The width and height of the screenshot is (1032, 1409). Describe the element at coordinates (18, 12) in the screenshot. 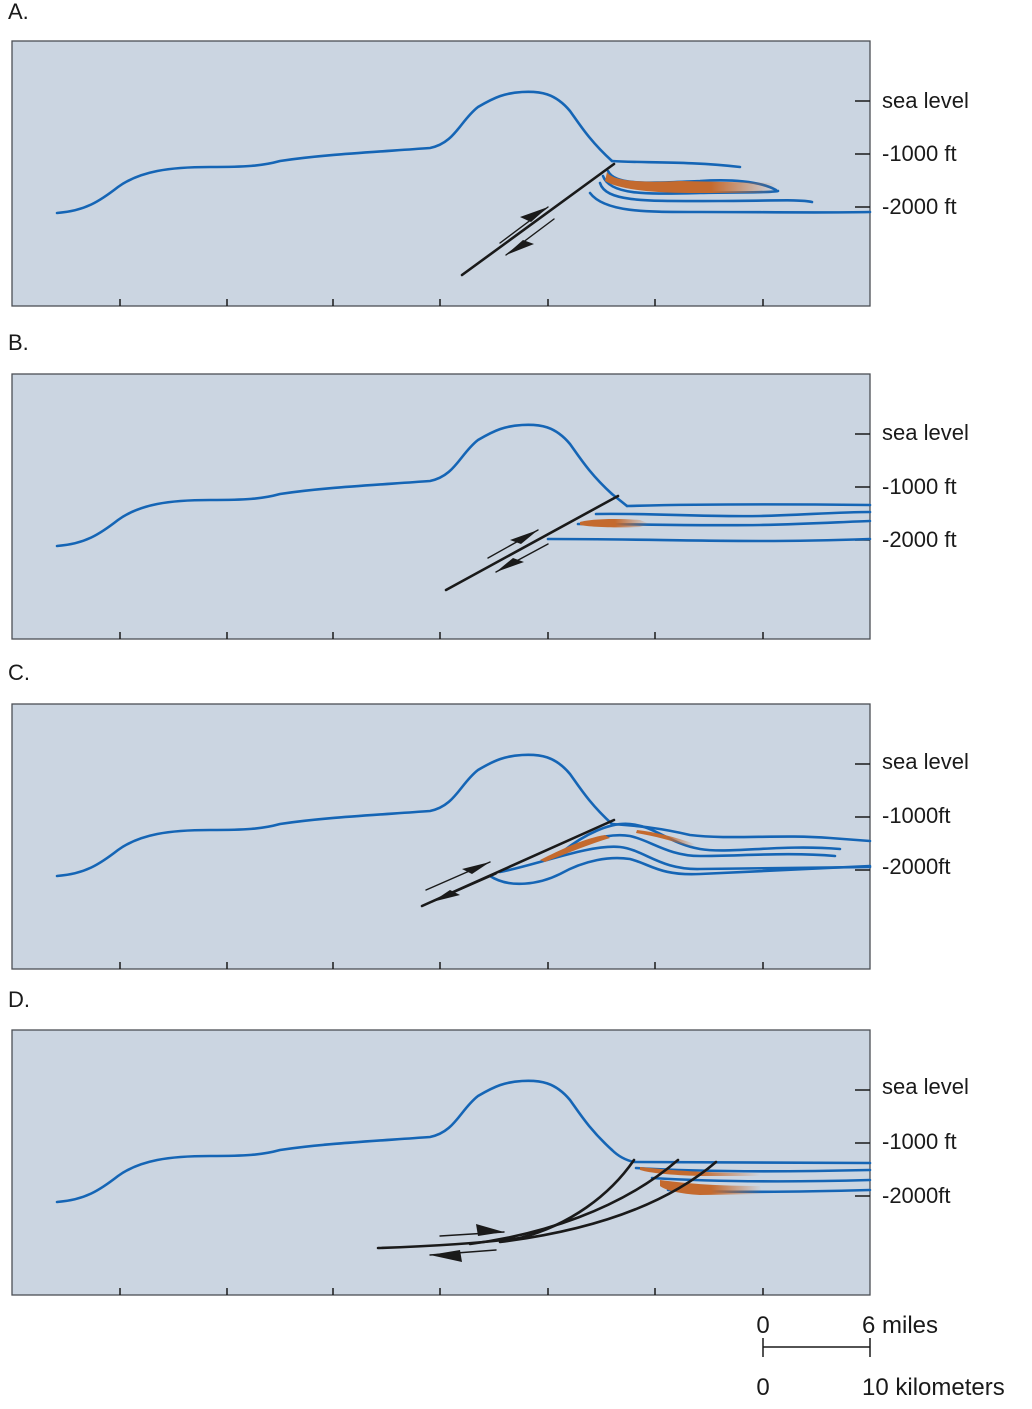

I see `panel-letter: A.` at that location.